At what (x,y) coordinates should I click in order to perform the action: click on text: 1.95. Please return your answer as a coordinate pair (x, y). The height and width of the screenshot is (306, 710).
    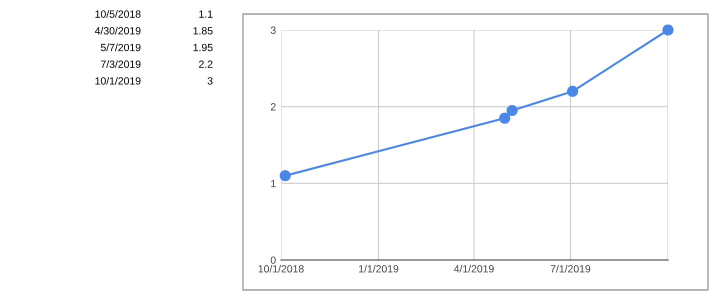
    Looking at the image, I should click on (203, 48).